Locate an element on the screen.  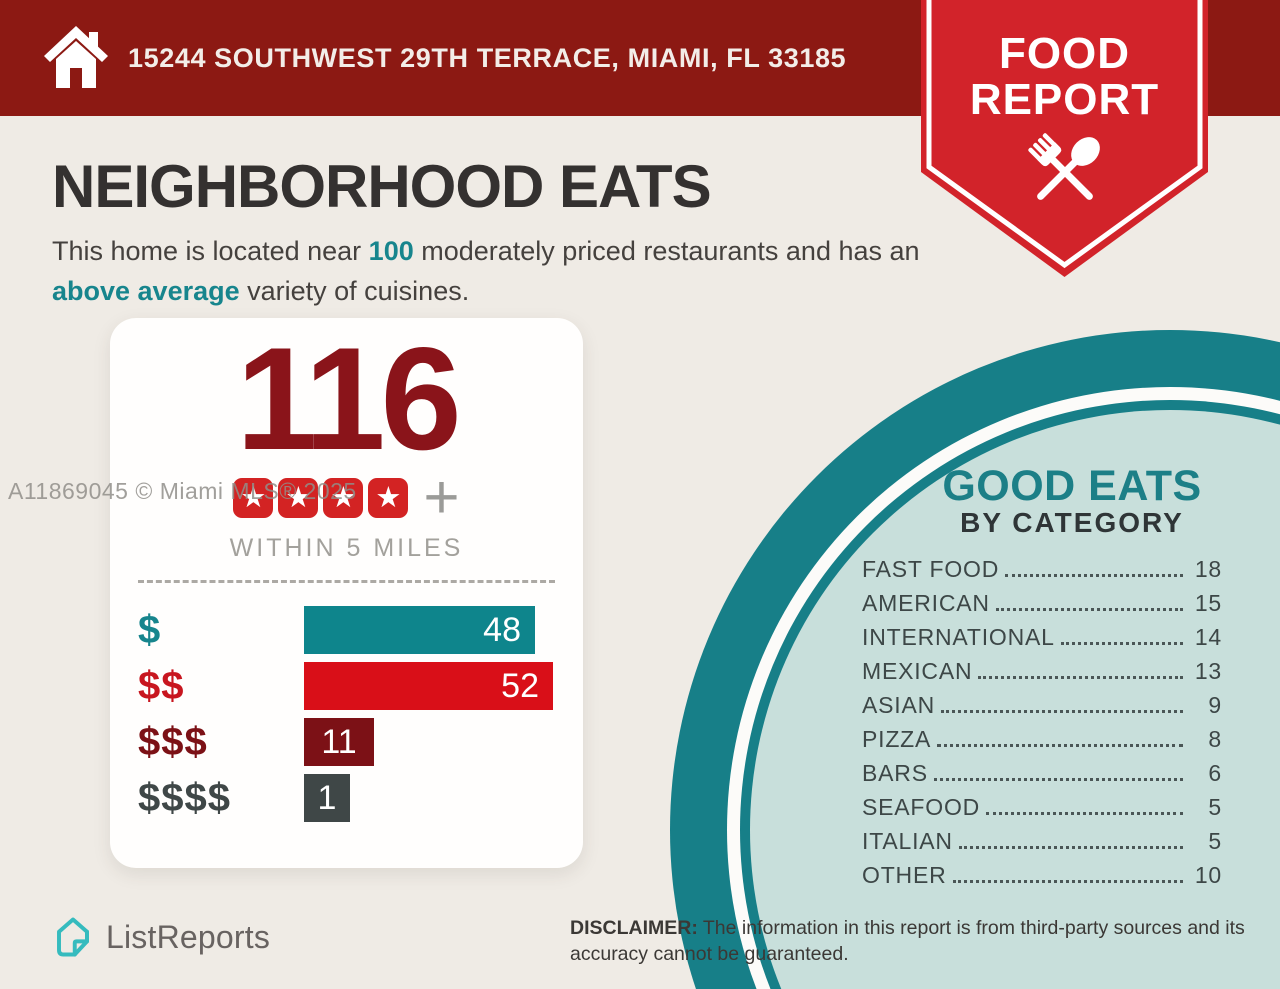
category-row: INTERNATIONAL 14 is located at coordinates (1042, 637).